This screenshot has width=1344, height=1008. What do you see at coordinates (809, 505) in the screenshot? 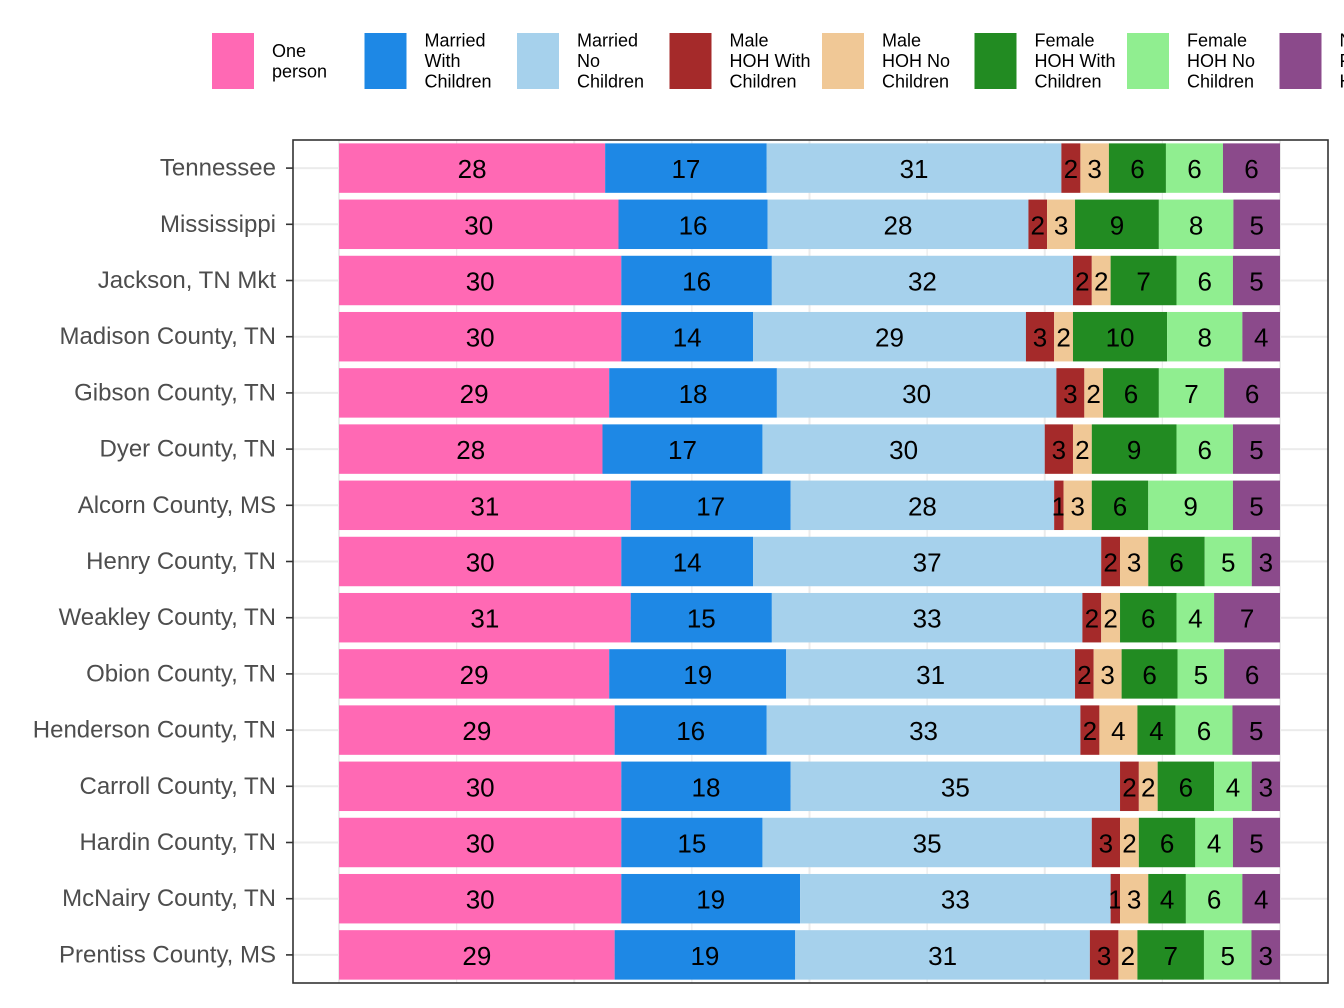
I see `bar-row-alcorn-county-ms: 31 17 28 1 3 6 9 5` at bounding box center [809, 505].